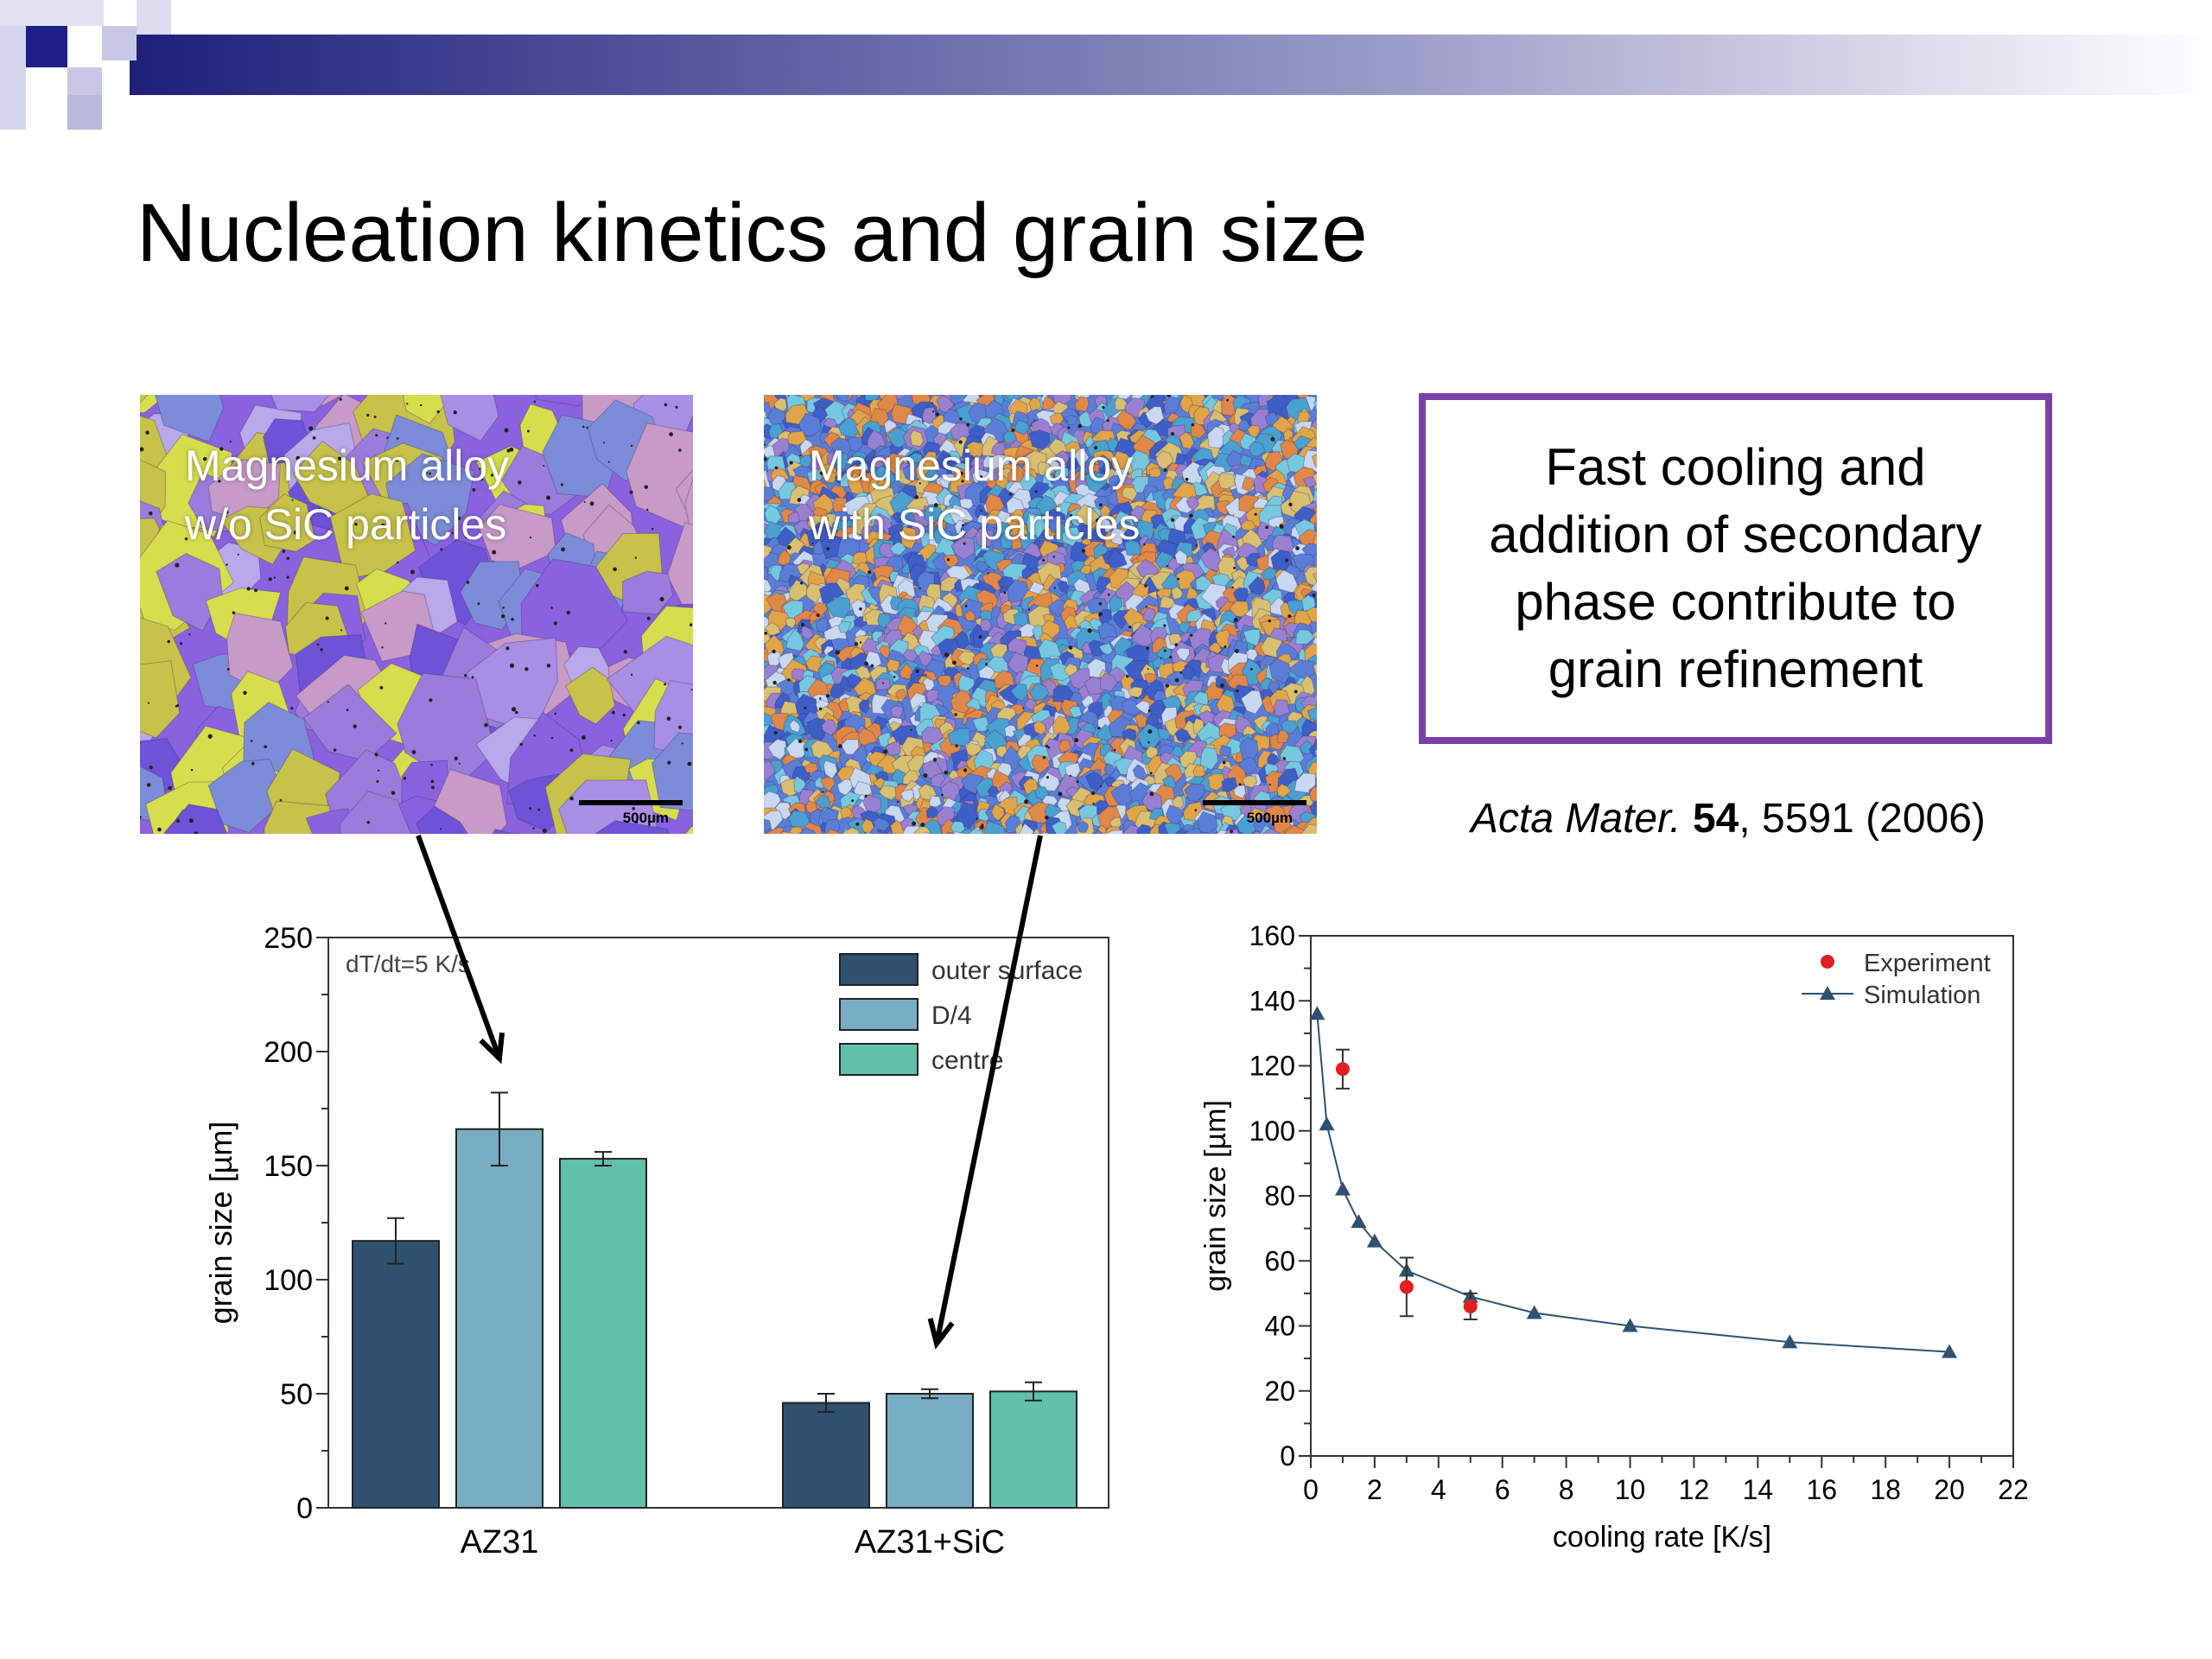 The height and width of the screenshot is (1659, 2212). What do you see at coordinates (645, 818) in the screenshot?
I see `scale-label: 500µm` at bounding box center [645, 818].